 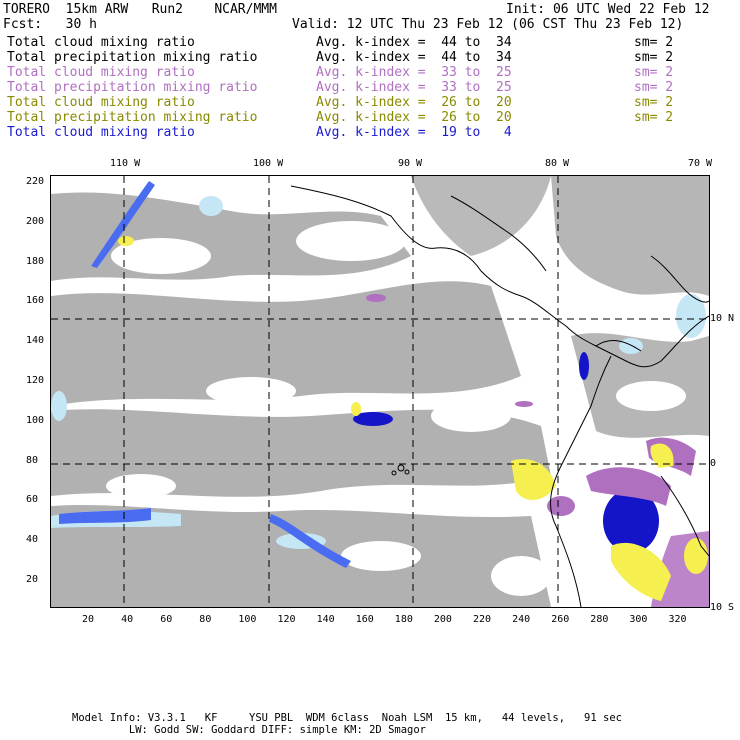 I want to click on lon-label: 100 W, so click(x=268, y=163).